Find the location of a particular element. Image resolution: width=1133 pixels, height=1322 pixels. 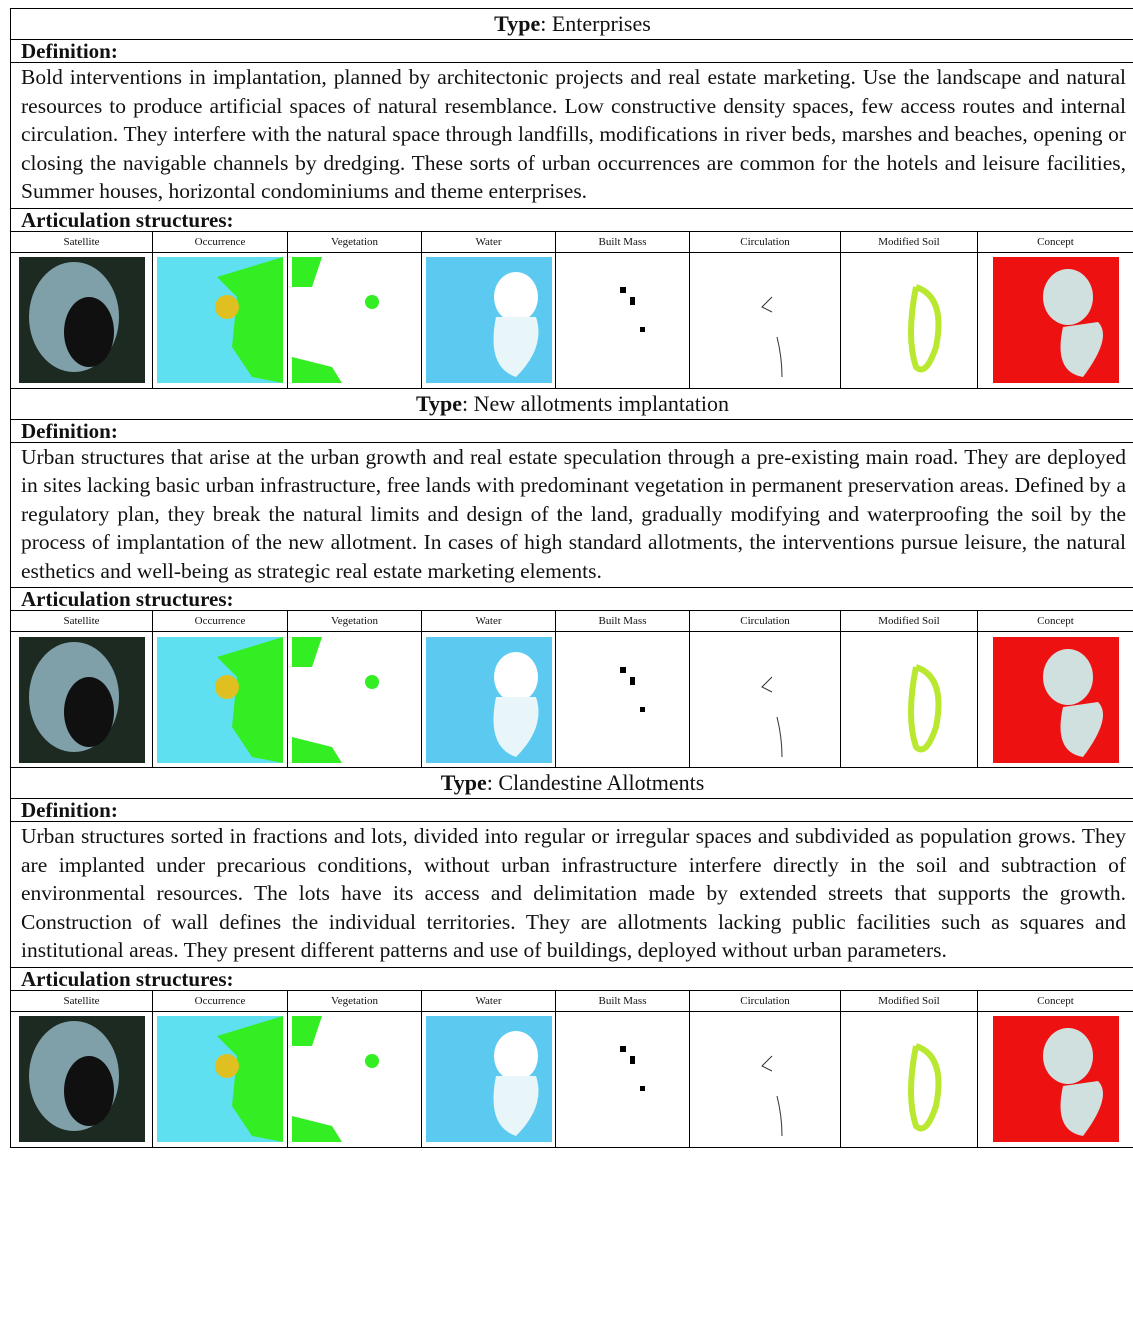

type-row: Type: Enterprises is located at coordinates (572, 24).